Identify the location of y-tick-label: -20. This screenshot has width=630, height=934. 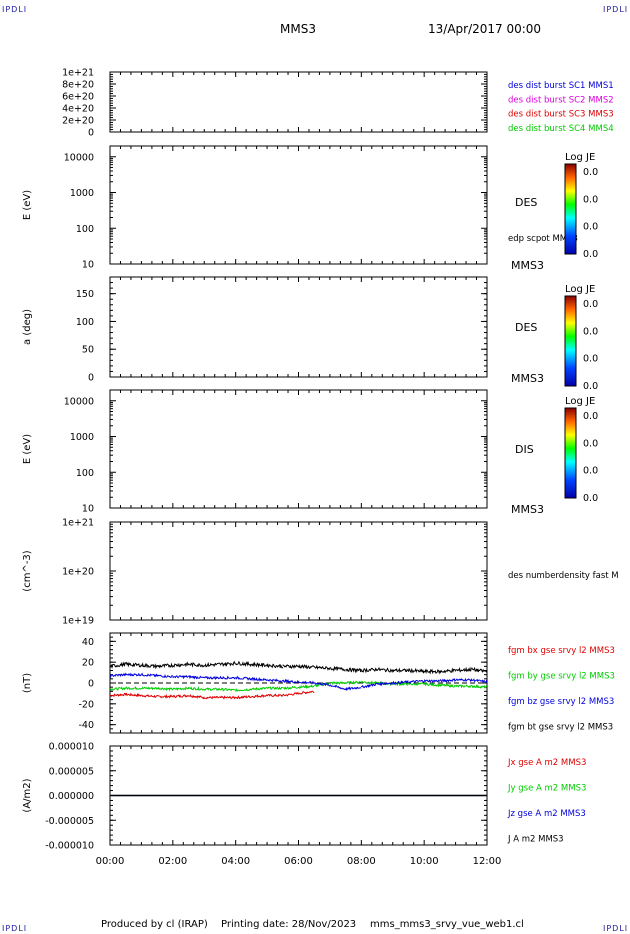
(86, 704).